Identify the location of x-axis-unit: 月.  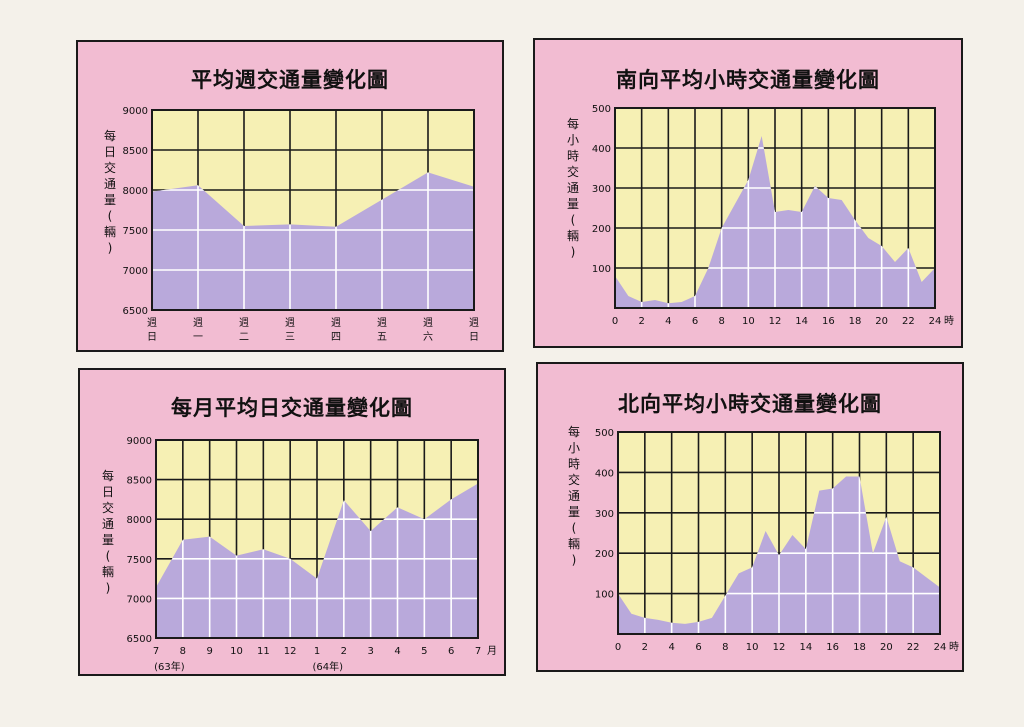
(492, 651).